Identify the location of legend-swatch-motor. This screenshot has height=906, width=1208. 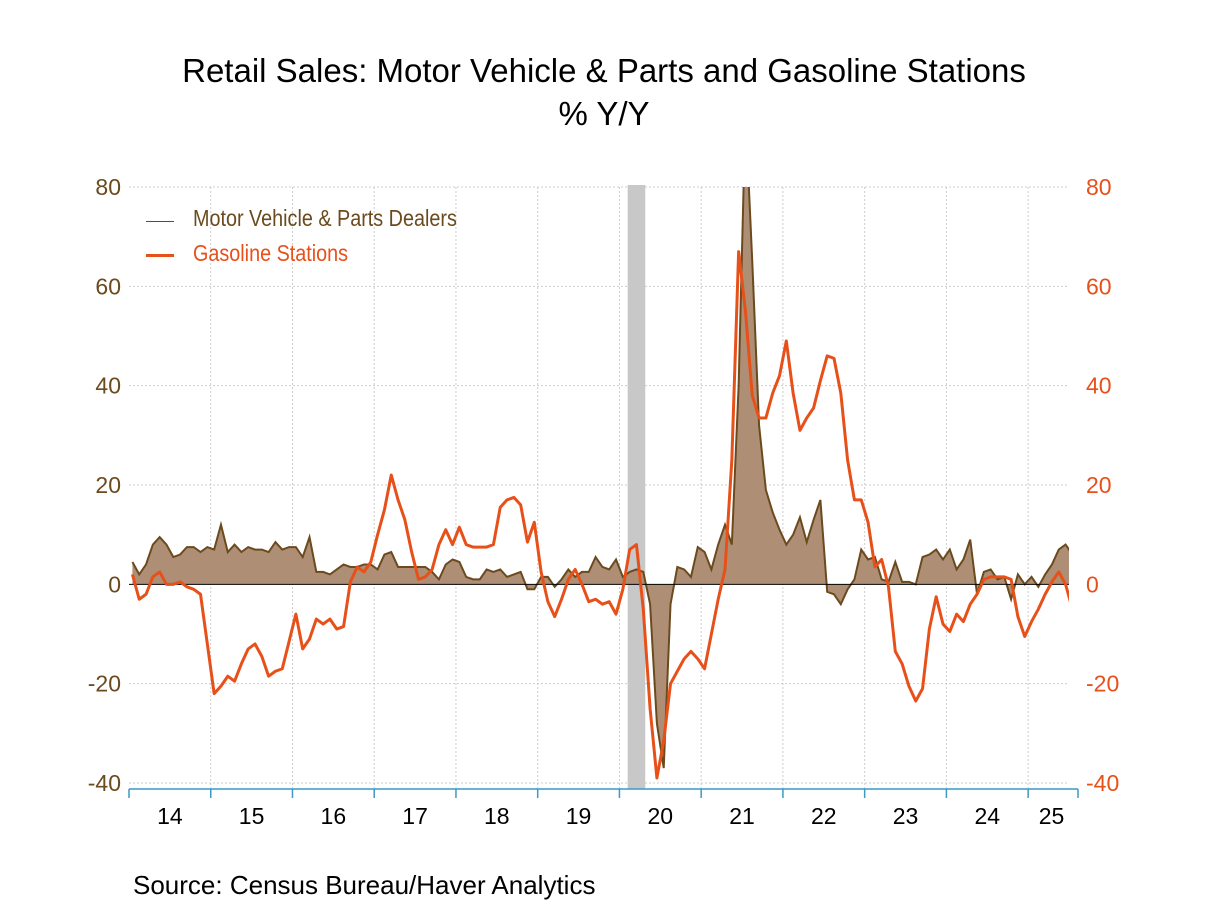
(160, 221).